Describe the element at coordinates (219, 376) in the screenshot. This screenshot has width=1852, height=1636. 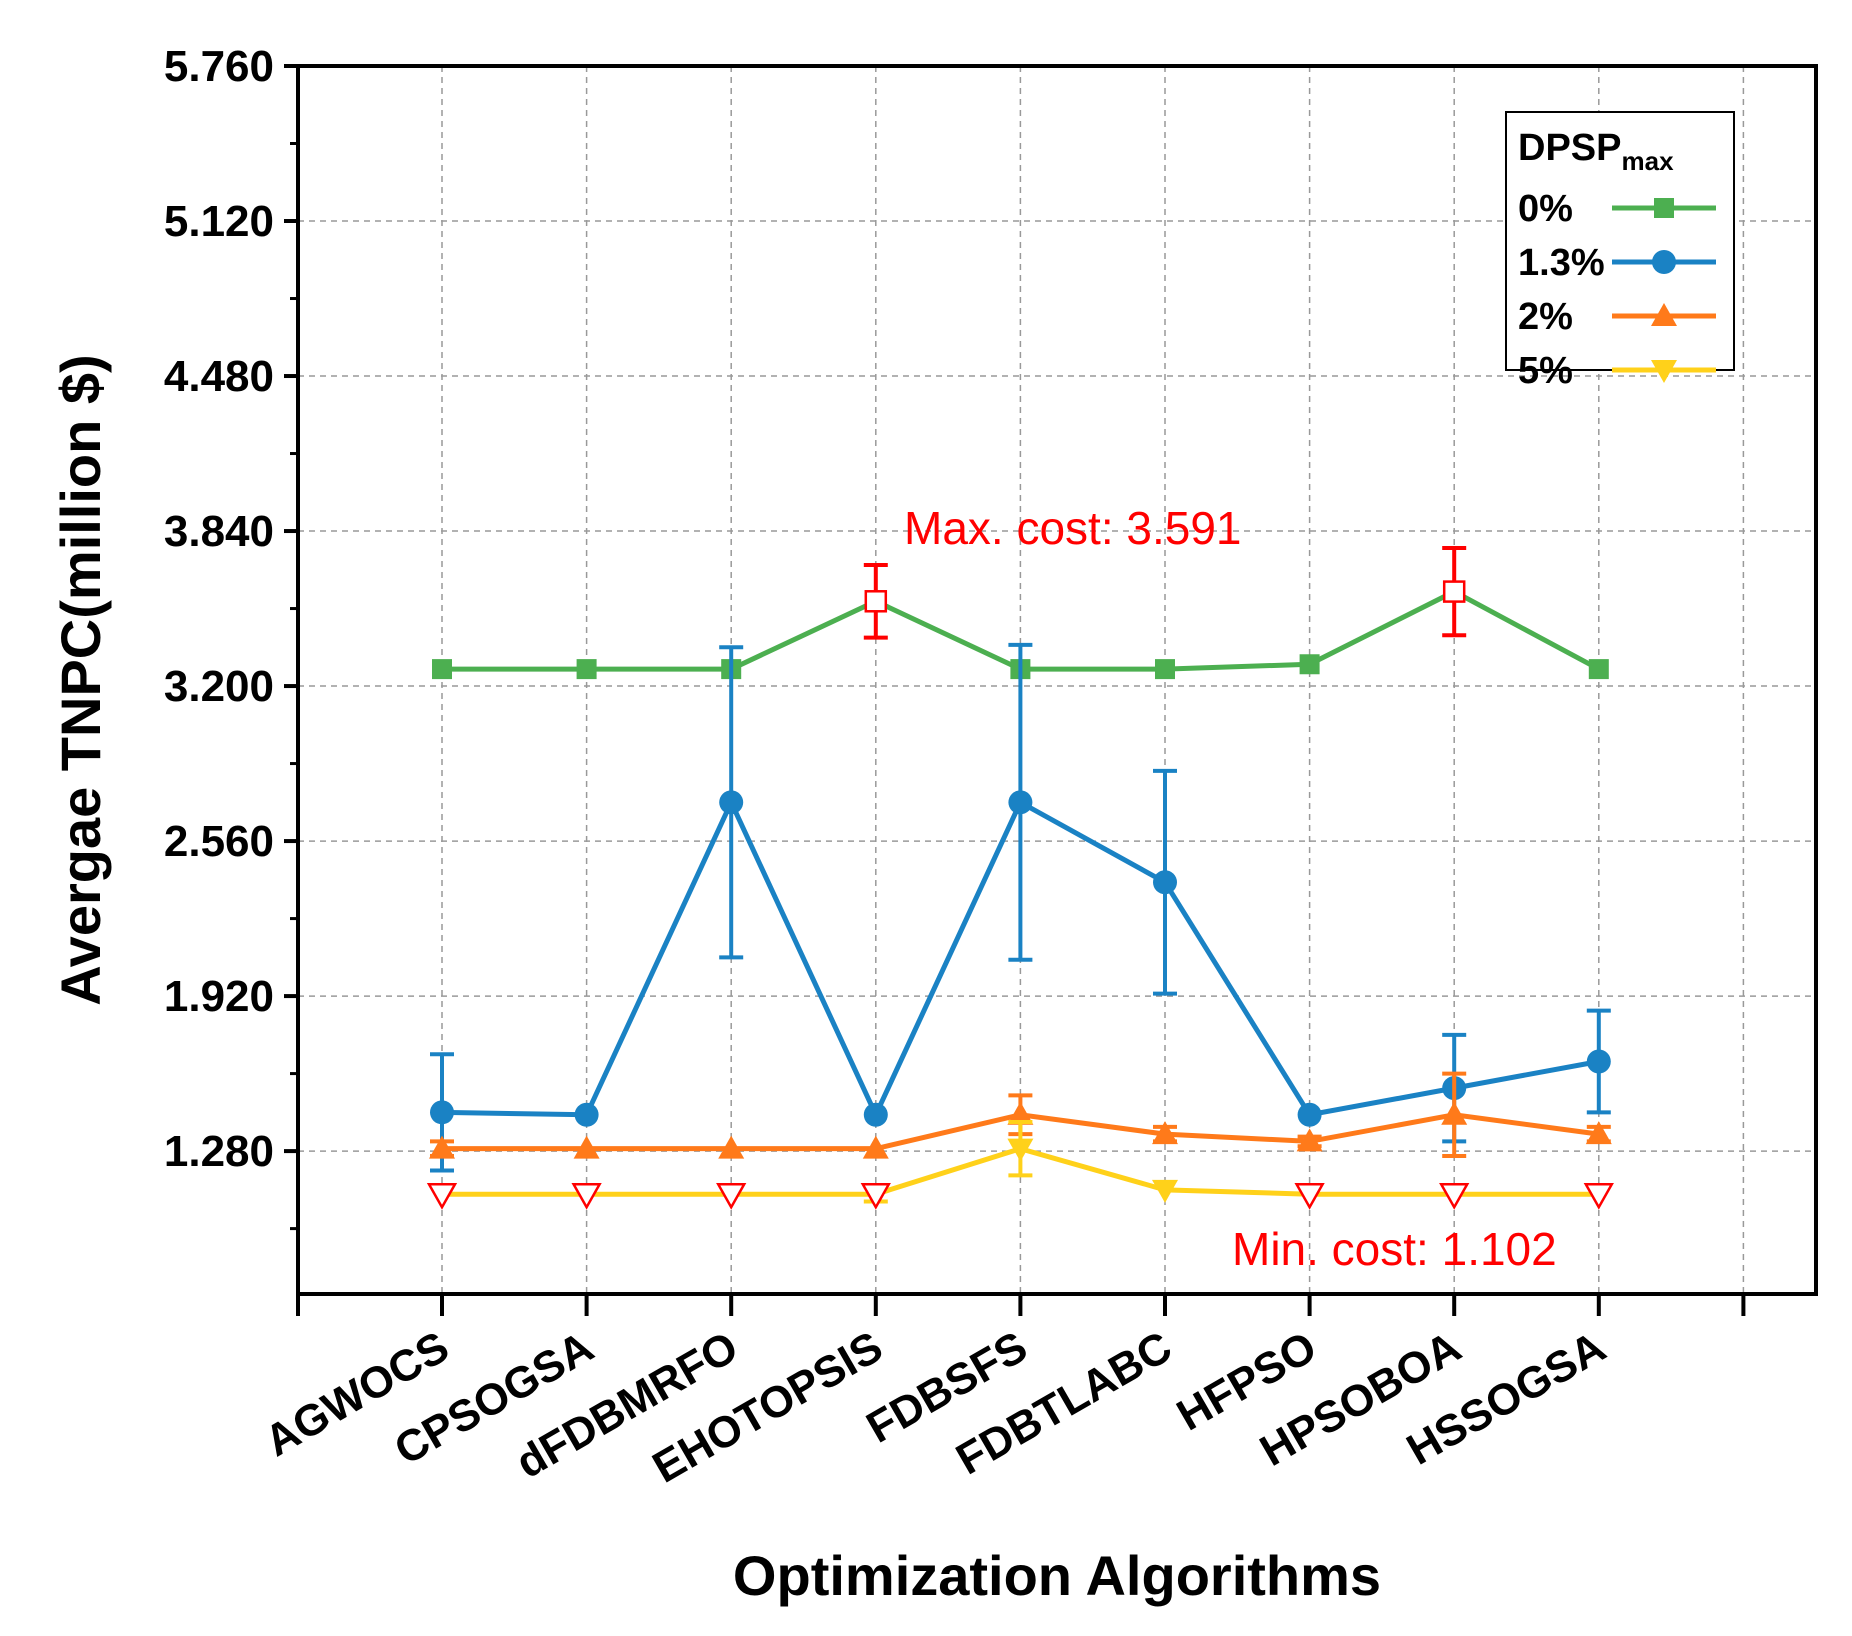
I see `y-tick-label: 4.480` at that location.